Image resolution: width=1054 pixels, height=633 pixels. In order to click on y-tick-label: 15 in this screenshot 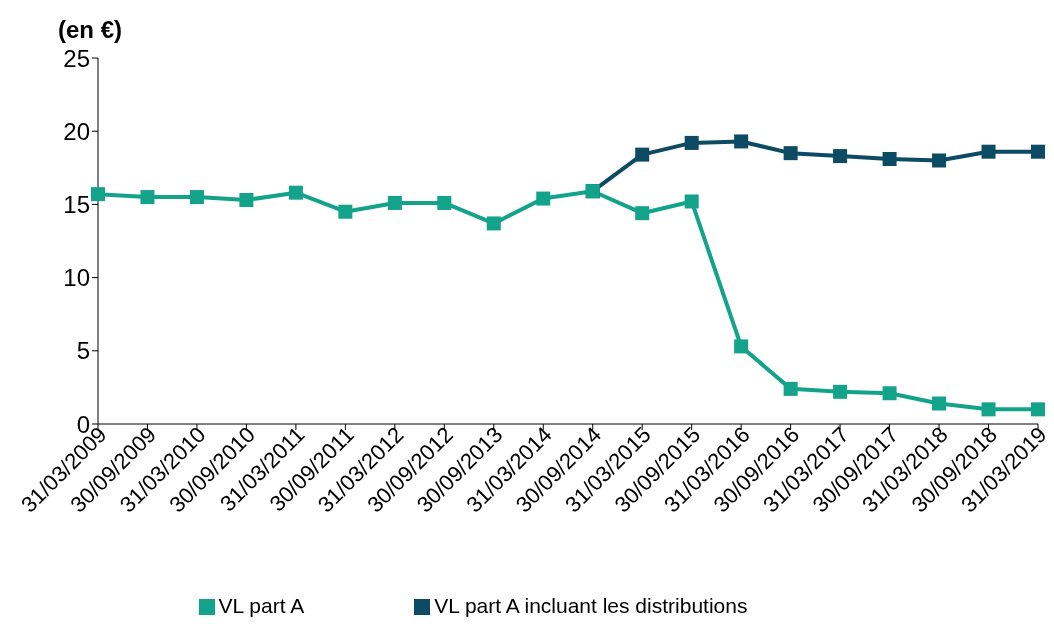, I will do `click(76, 204)`.